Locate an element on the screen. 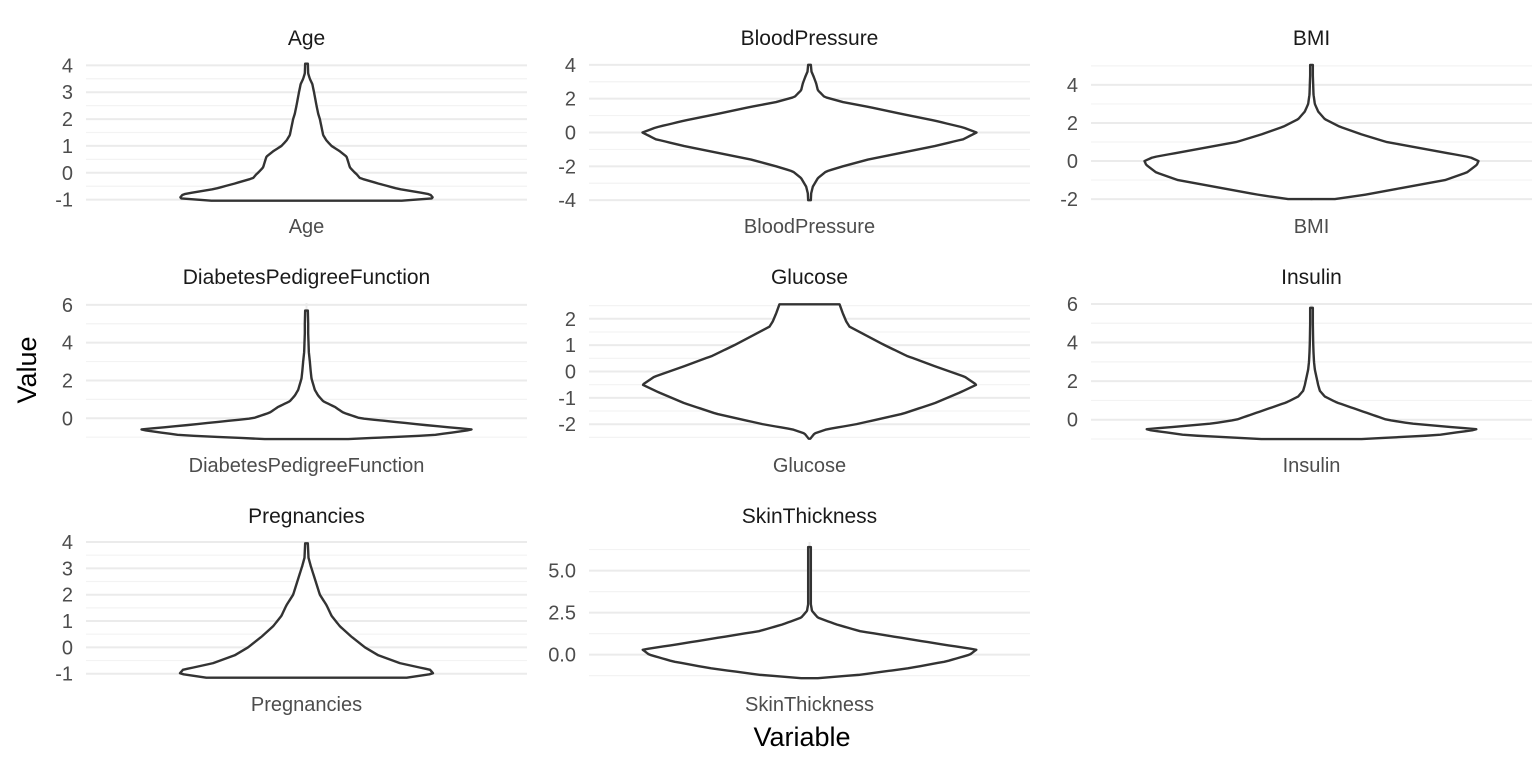 The width and height of the screenshot is (1536, 768). facet-panel: -2 0 2 4 BMI BMI is located at coordinates (1296, 132).